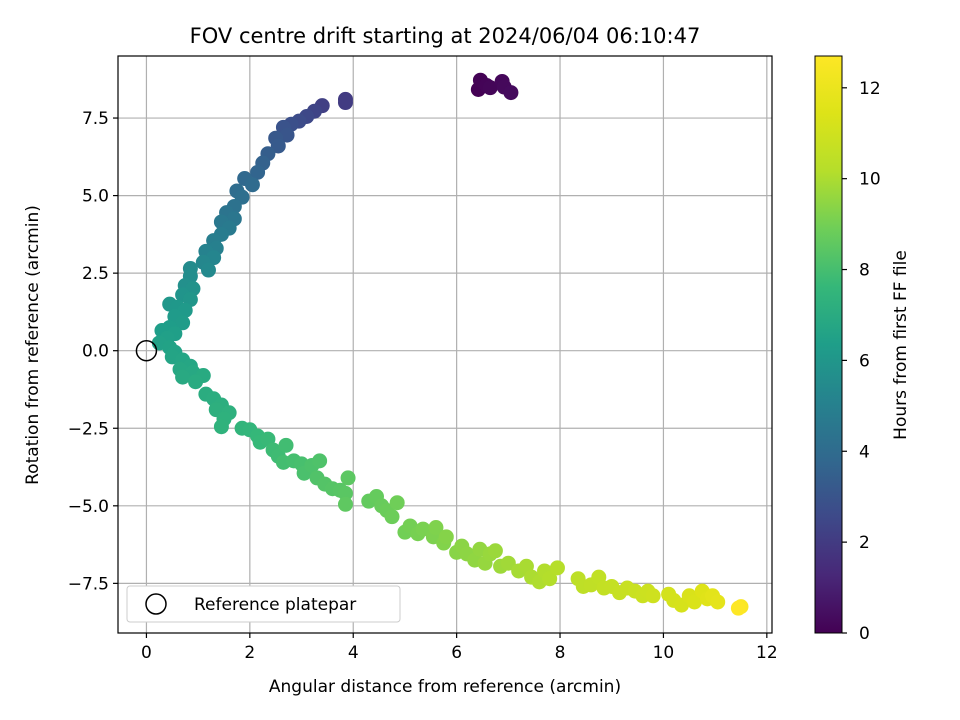 Image resolution: width=960 pixels, height=720 pixels. Describe the element at coordinates (560, 653) in the screenshot. I see `x-tick-label: 8` at that location.